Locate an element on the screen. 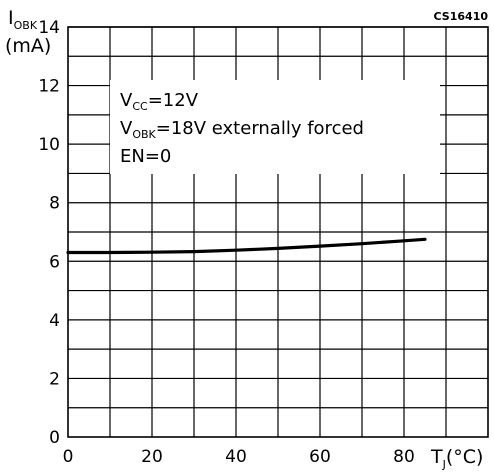  y-axis-label: IOBK is located at coordinates (23, 19).